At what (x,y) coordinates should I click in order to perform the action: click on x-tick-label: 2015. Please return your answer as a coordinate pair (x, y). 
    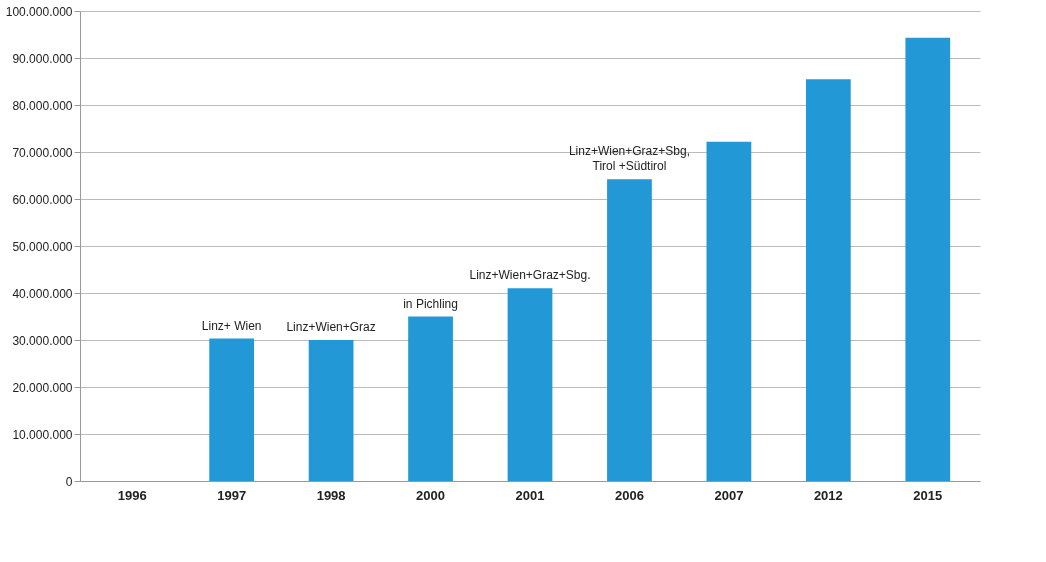
    Looking at the image, I should click on (928, 495).